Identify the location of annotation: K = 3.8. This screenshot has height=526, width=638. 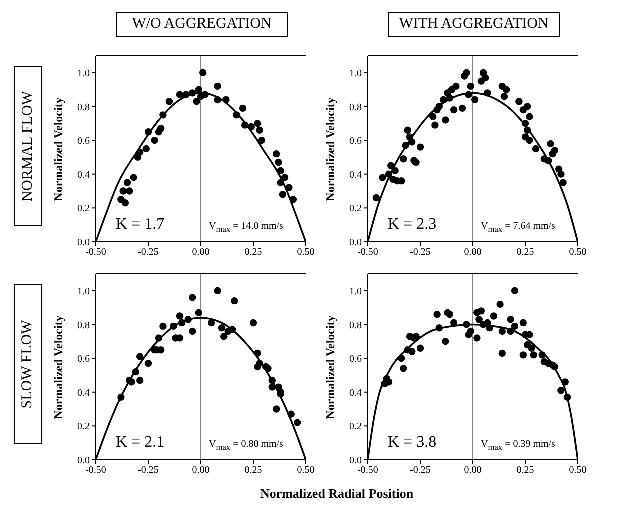
(412, 443).